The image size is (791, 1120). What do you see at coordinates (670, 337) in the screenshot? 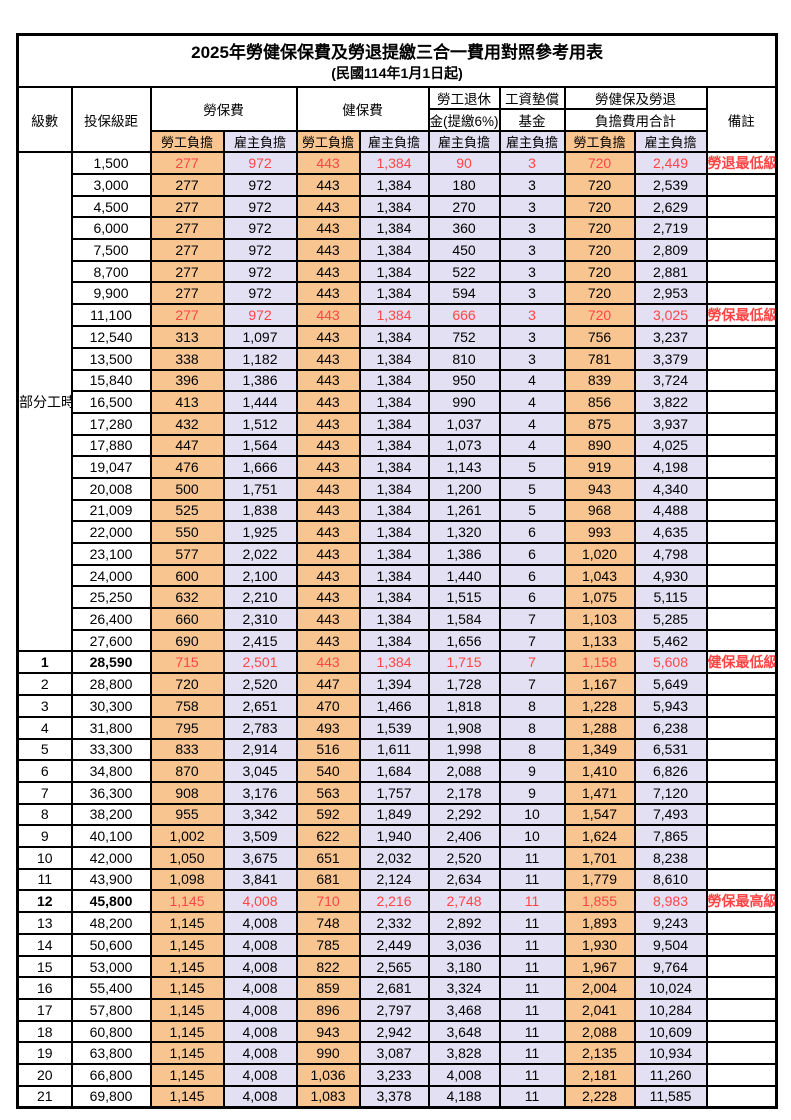
I see `value-cell: 3,237` at bounding box center [670, 337].